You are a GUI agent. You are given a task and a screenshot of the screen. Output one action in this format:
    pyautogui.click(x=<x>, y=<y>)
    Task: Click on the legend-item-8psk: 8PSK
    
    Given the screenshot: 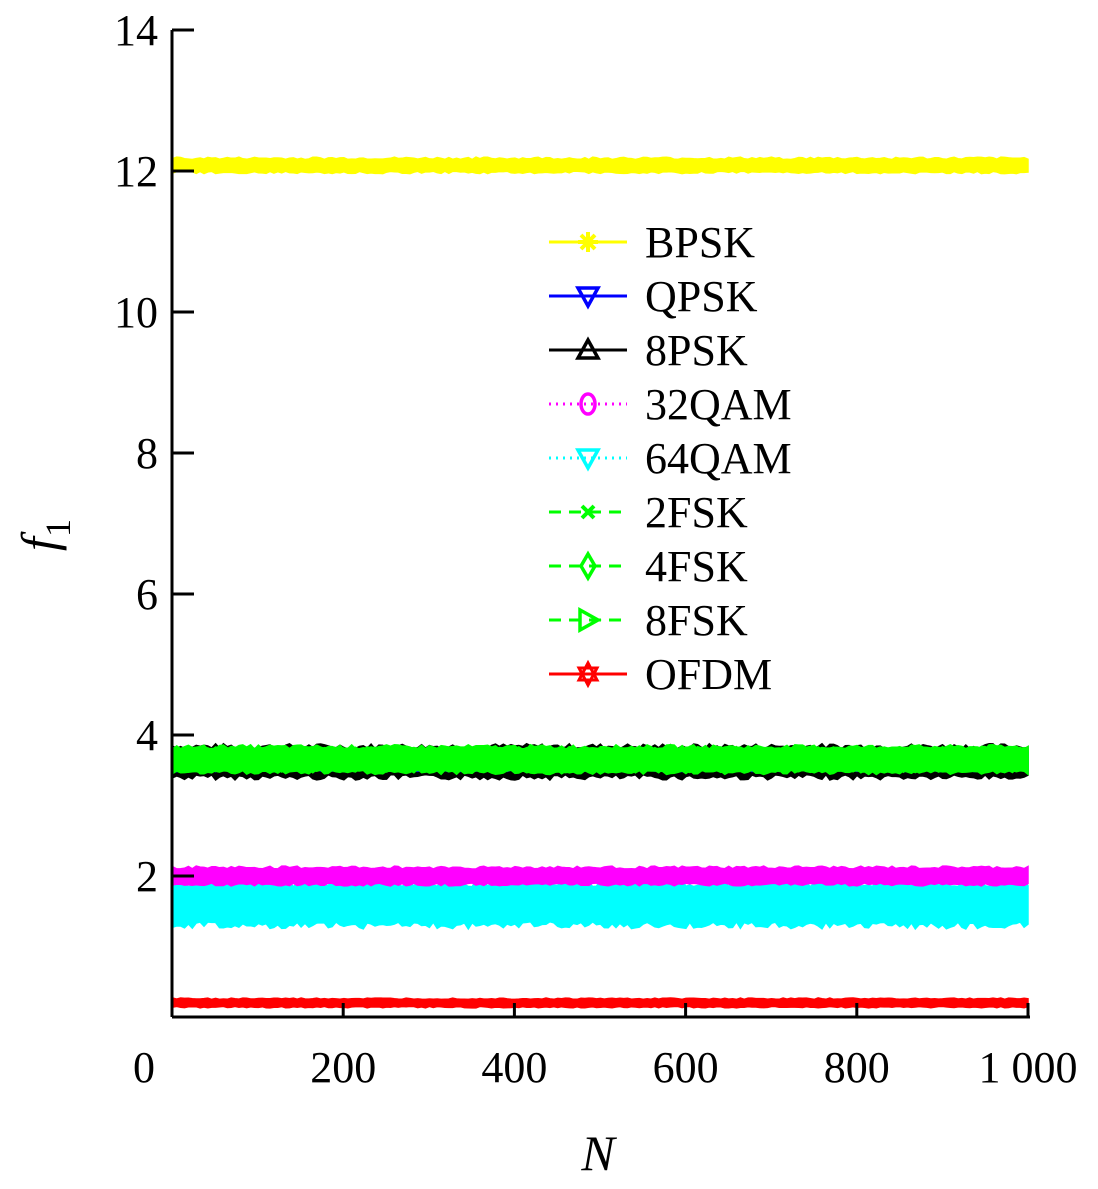 What is the action you would take?
    pyautogui.click(x=648, y=350)
    